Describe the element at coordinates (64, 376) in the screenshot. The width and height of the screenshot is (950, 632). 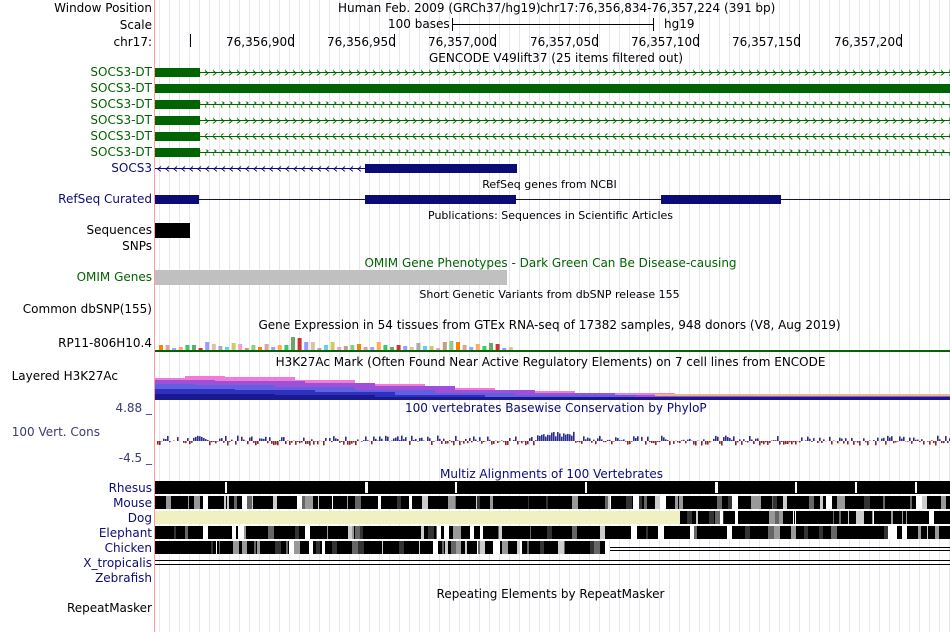
I see `h3k27ac-track-label: Layered H3K27Ac` at that location.